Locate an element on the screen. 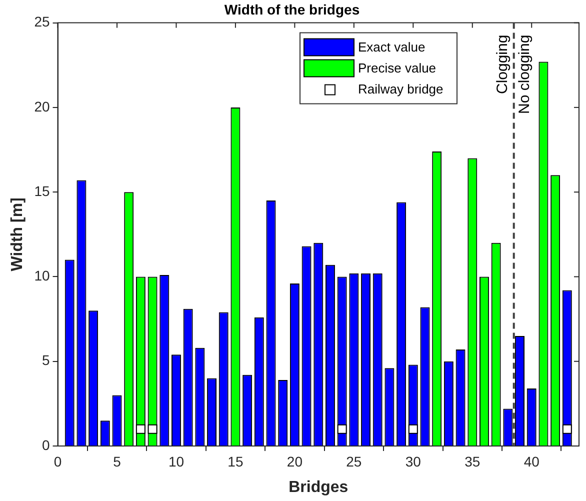 The image size is (586, 501). legend-label: Railway bridge is located at coordinates (401, 88).